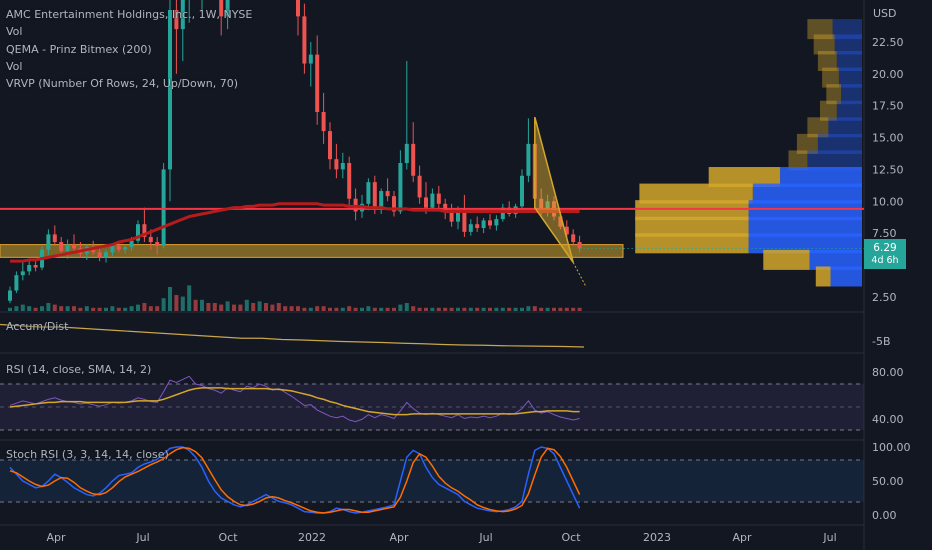  I want to click on accum-dist-tick-label: -5B, so click(881, 341).